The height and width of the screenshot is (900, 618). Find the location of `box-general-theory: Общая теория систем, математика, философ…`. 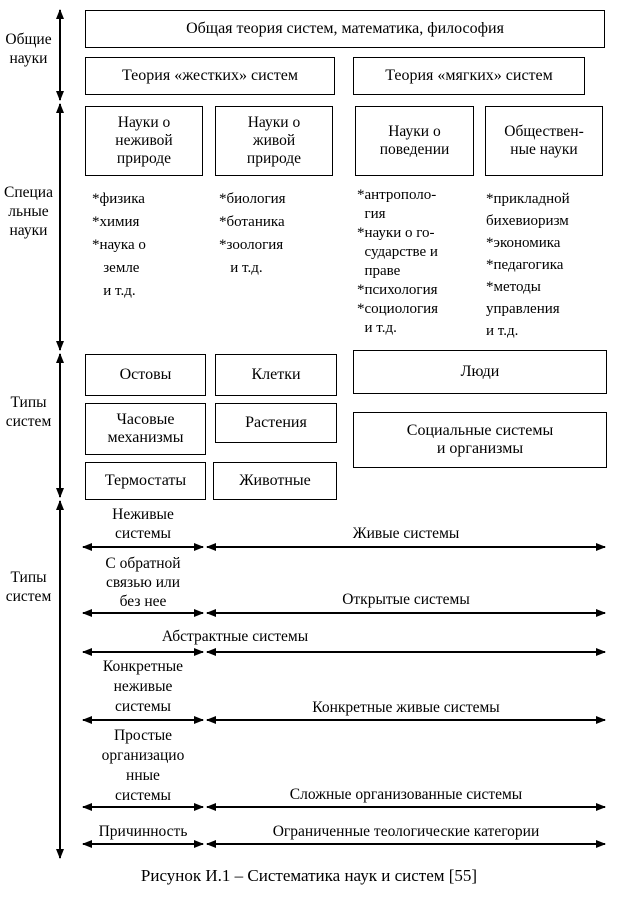

box-general-theory: Общая теория систем, математика, философ… is located at coordinates (345, 29).